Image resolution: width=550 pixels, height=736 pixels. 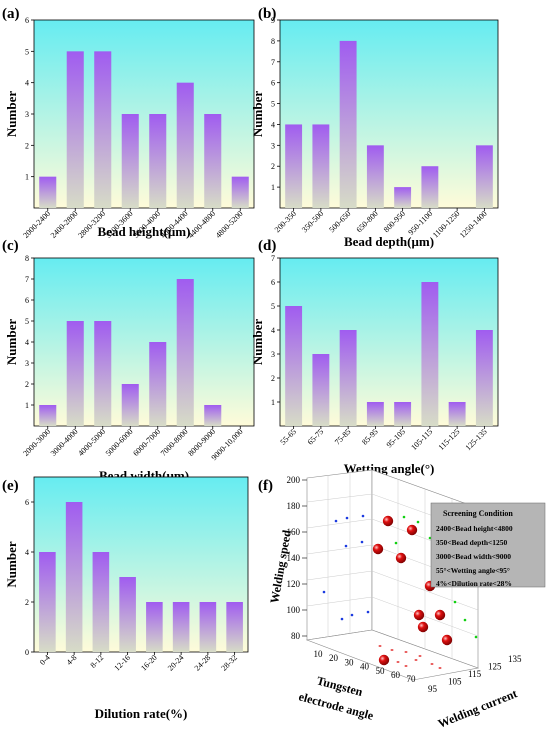 I want to click on x-tick-label: 7000-8000, so click(x=174, y=442).